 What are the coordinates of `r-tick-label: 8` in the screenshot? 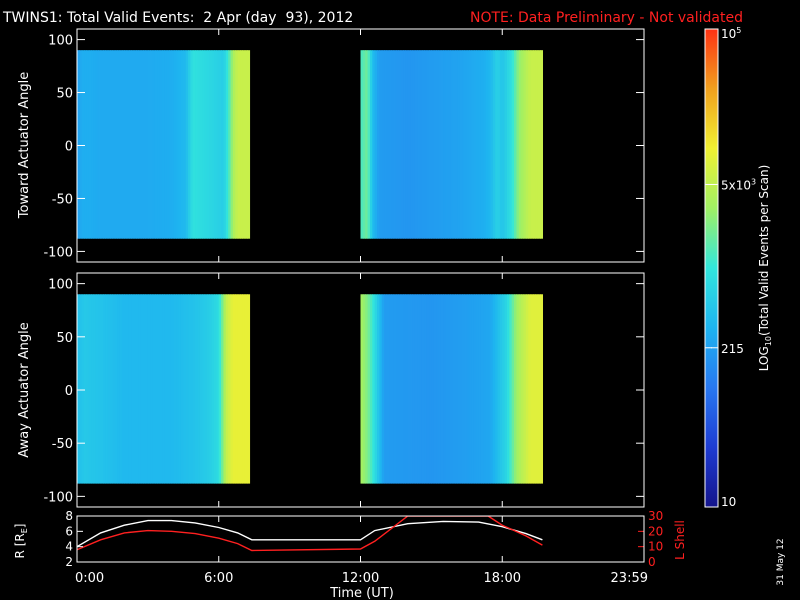 It's located at (69, 516).